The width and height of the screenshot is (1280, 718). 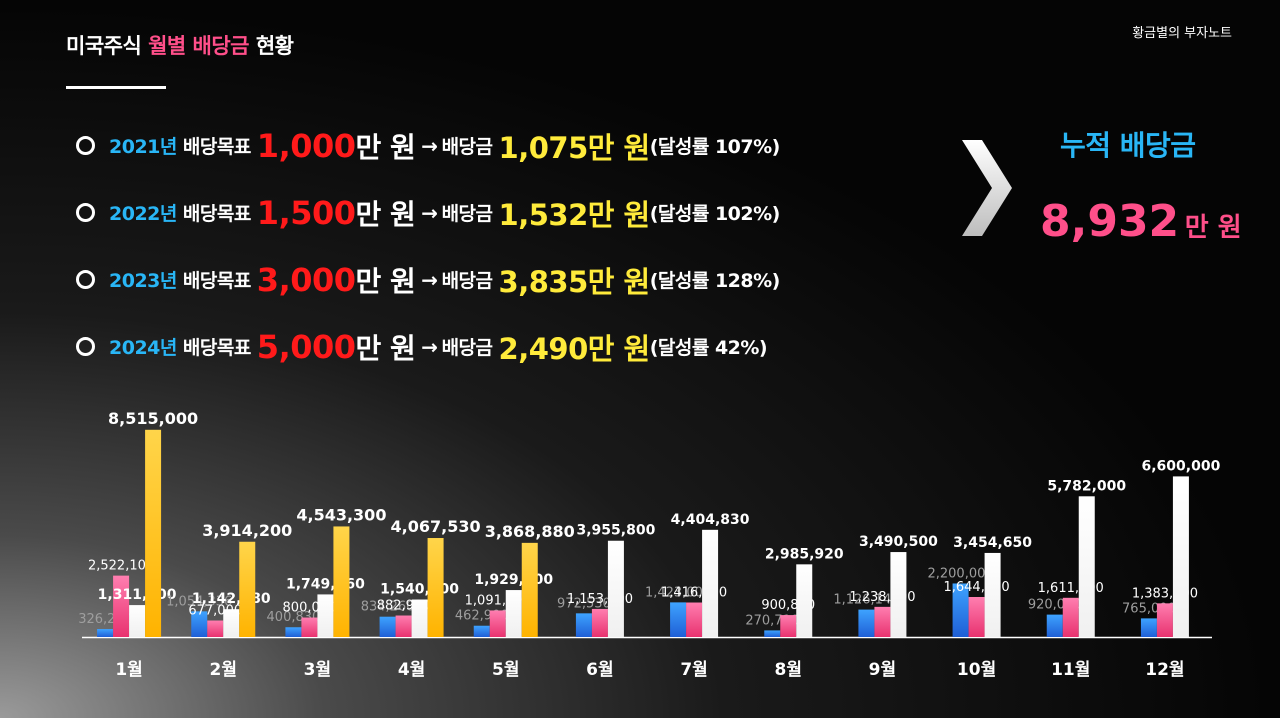 What do you see at coordinates (708, 348) in the screenshot?
I see `goal-rate: (달성률 42%)` at bounding box center [708, 348].